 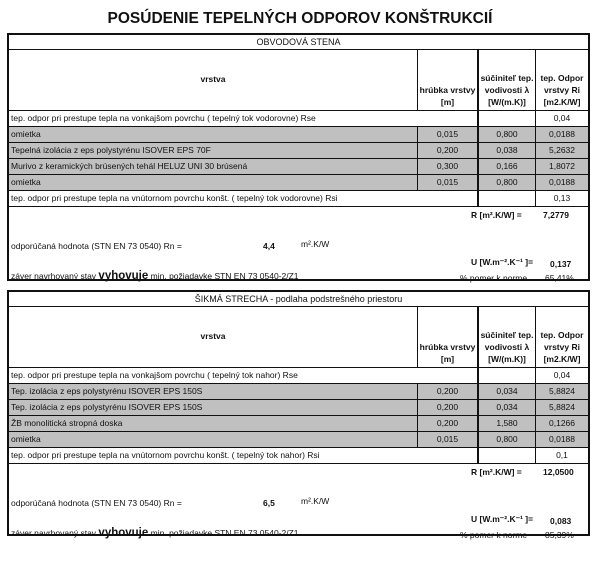 I want to click on layer-thickness: 0,300, so click(x=447, y=166).